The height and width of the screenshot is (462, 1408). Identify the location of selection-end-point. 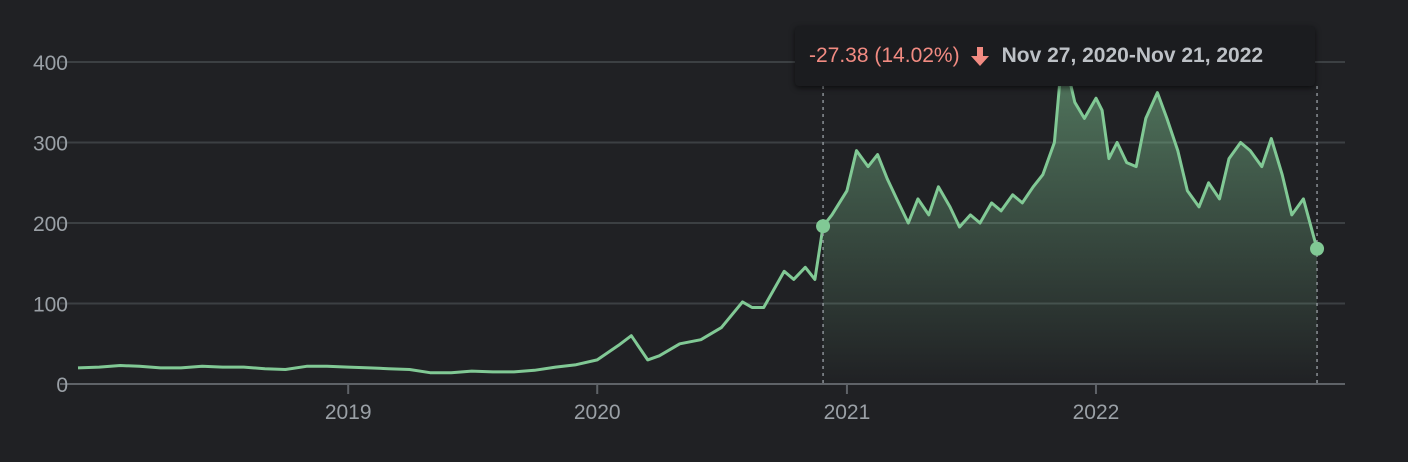
(1317, 248).